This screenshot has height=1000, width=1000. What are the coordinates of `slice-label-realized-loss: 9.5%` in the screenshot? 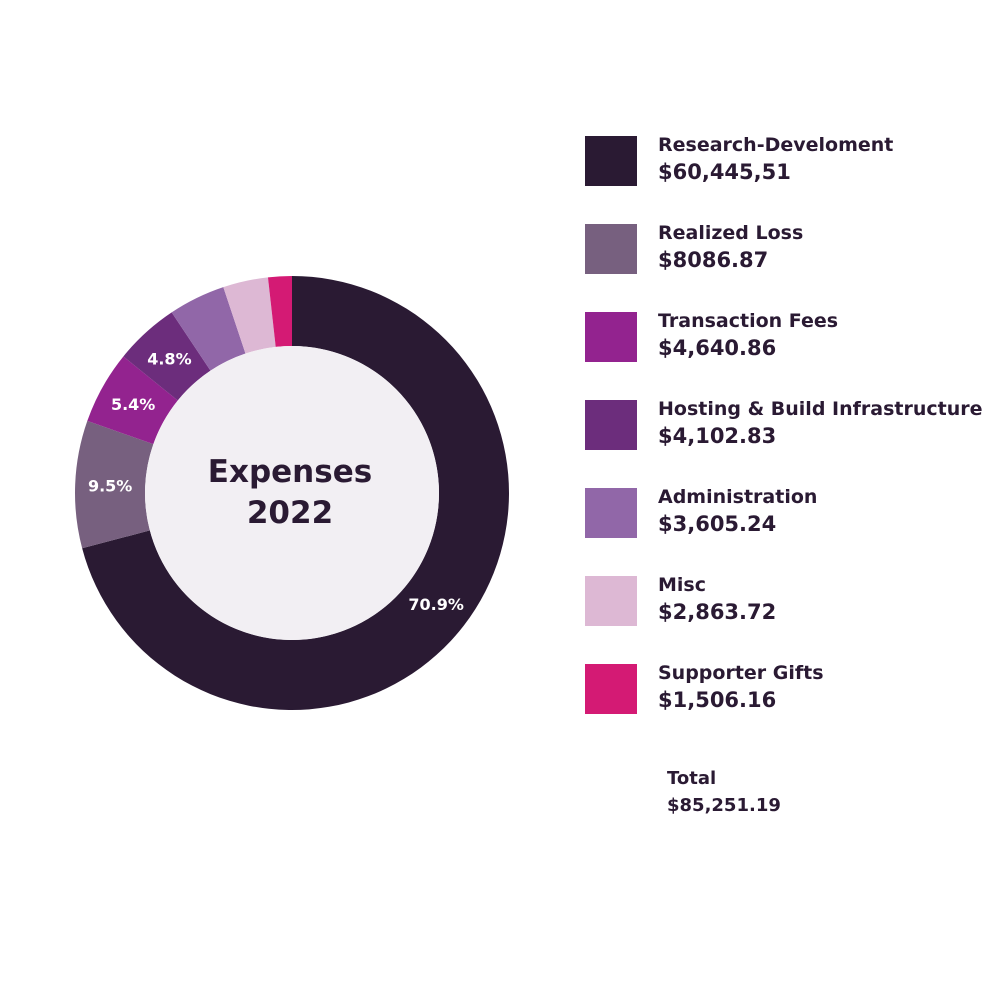 It's located at (110, 486).